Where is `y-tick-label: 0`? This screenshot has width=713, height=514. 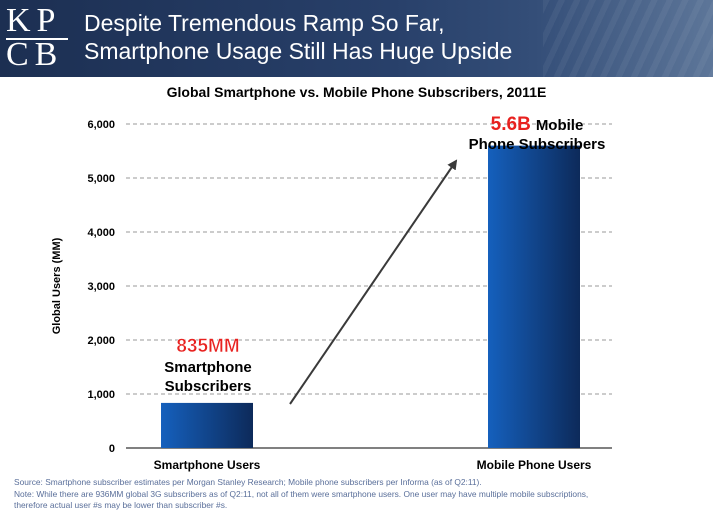 y-tick-label: 0 is located at coordinates (112, 449).